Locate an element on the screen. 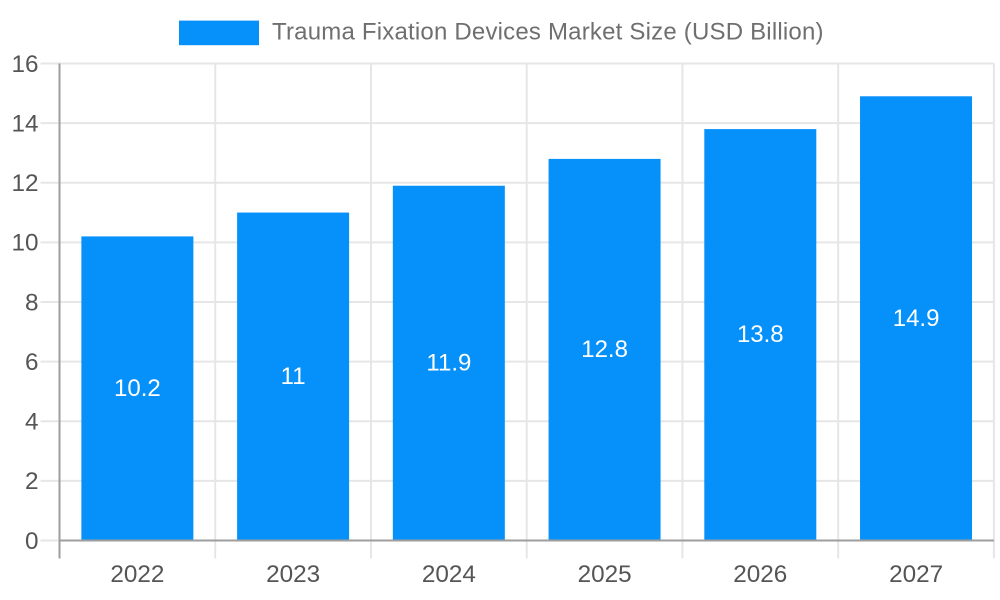 The height and width of the screenshot is (600, 1000). svg-text: 4 is located at coordinates (32, 422).